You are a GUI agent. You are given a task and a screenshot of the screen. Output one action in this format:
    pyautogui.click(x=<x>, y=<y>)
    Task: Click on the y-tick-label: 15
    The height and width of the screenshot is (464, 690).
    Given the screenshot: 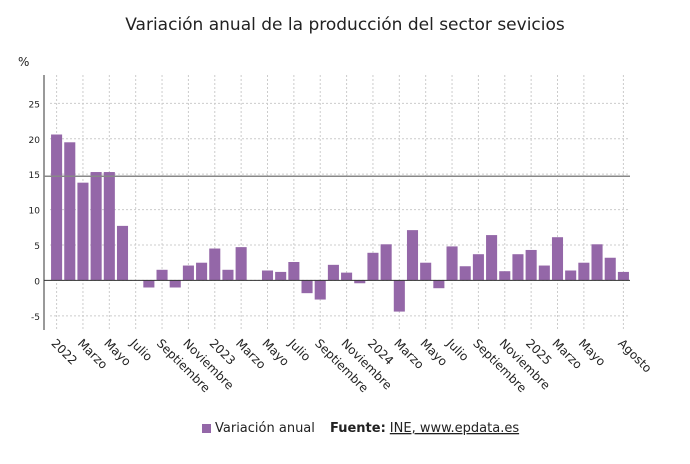 What is the action you would take?
    pyautogui.click(x=34, y=176)
    